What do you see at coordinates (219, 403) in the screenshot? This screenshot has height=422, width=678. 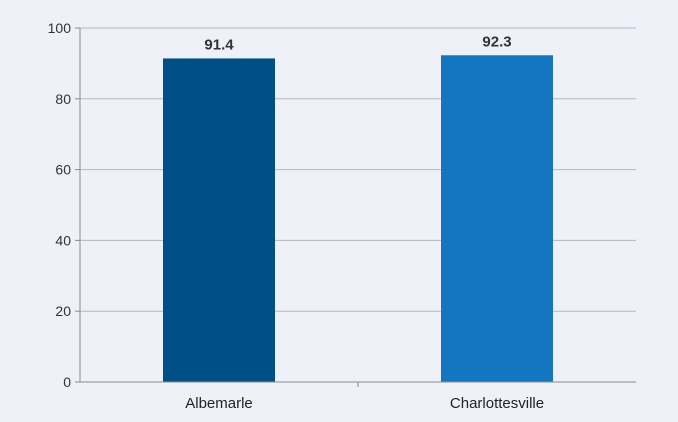 I see `x-category-label: Albemarle` at bounding box center [219, 403].